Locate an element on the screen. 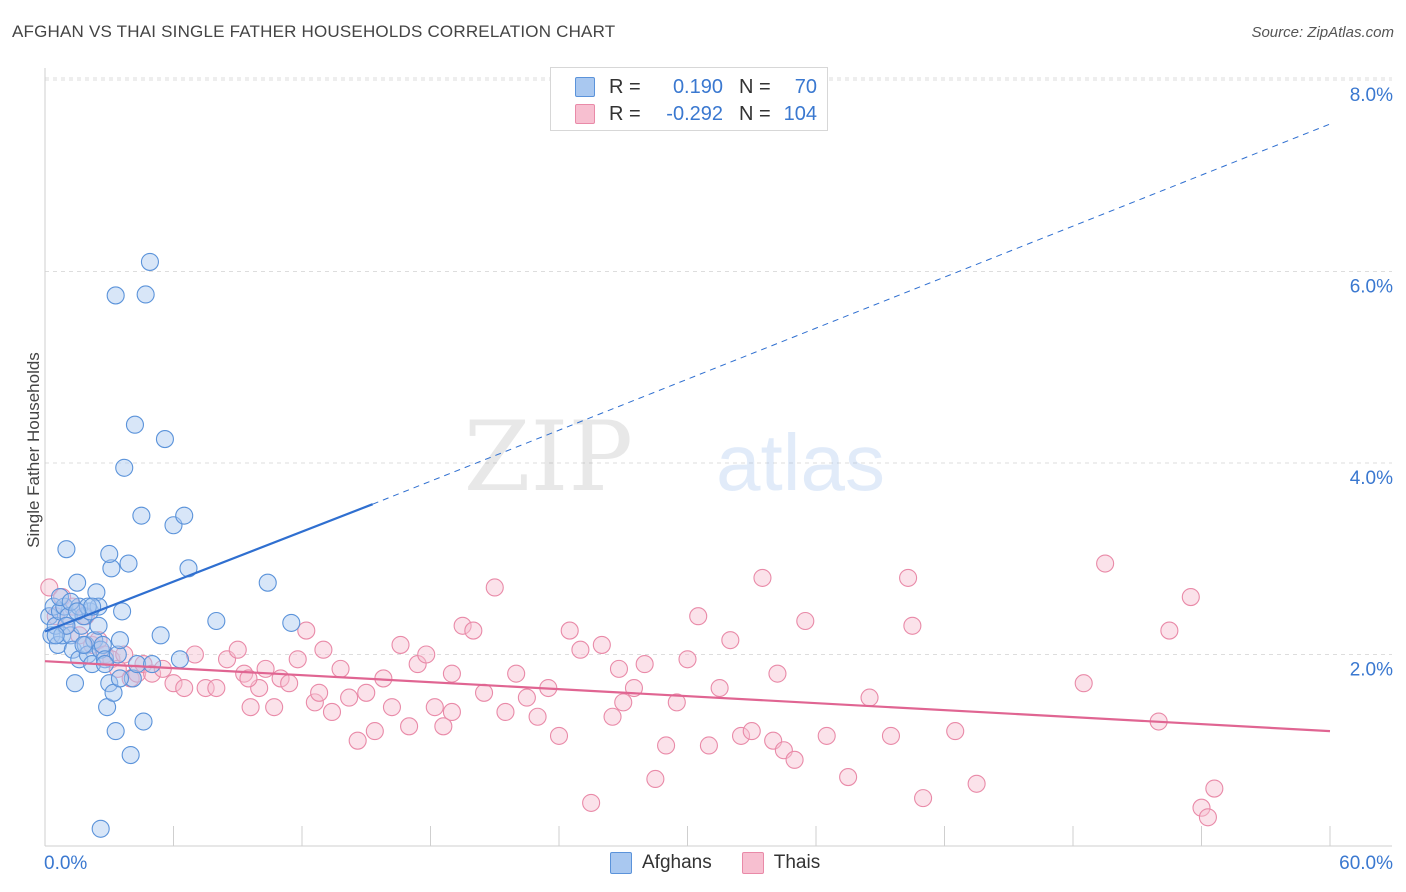 The width and height of the screenshot is (1406, 892). x-tick-label: 60.0% is located at coordinates (1366, 863).